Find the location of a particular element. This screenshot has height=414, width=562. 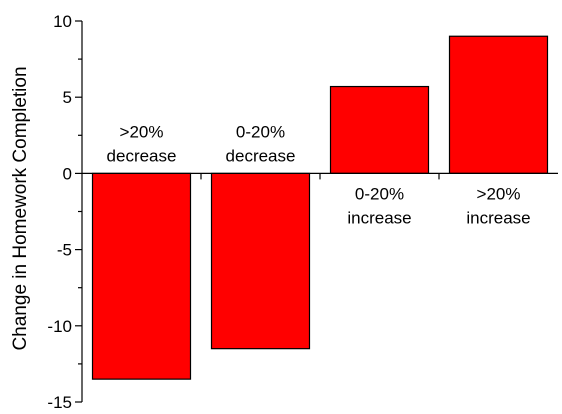

y-tick-label: 10 is located at coordinates (62, 21).